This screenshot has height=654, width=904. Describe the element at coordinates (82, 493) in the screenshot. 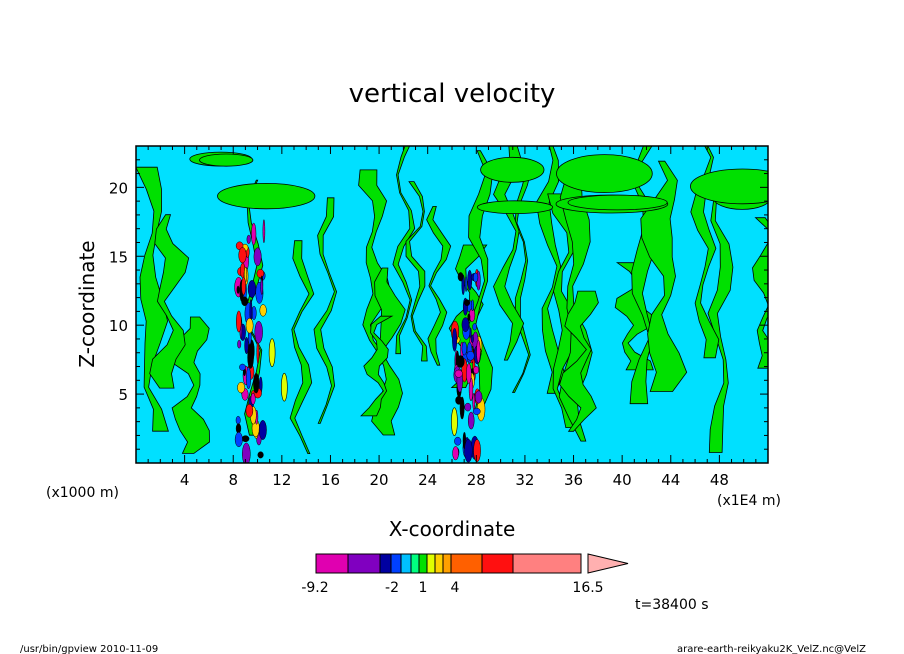

I see `x-unit-left: (x1000 m)` at that location.